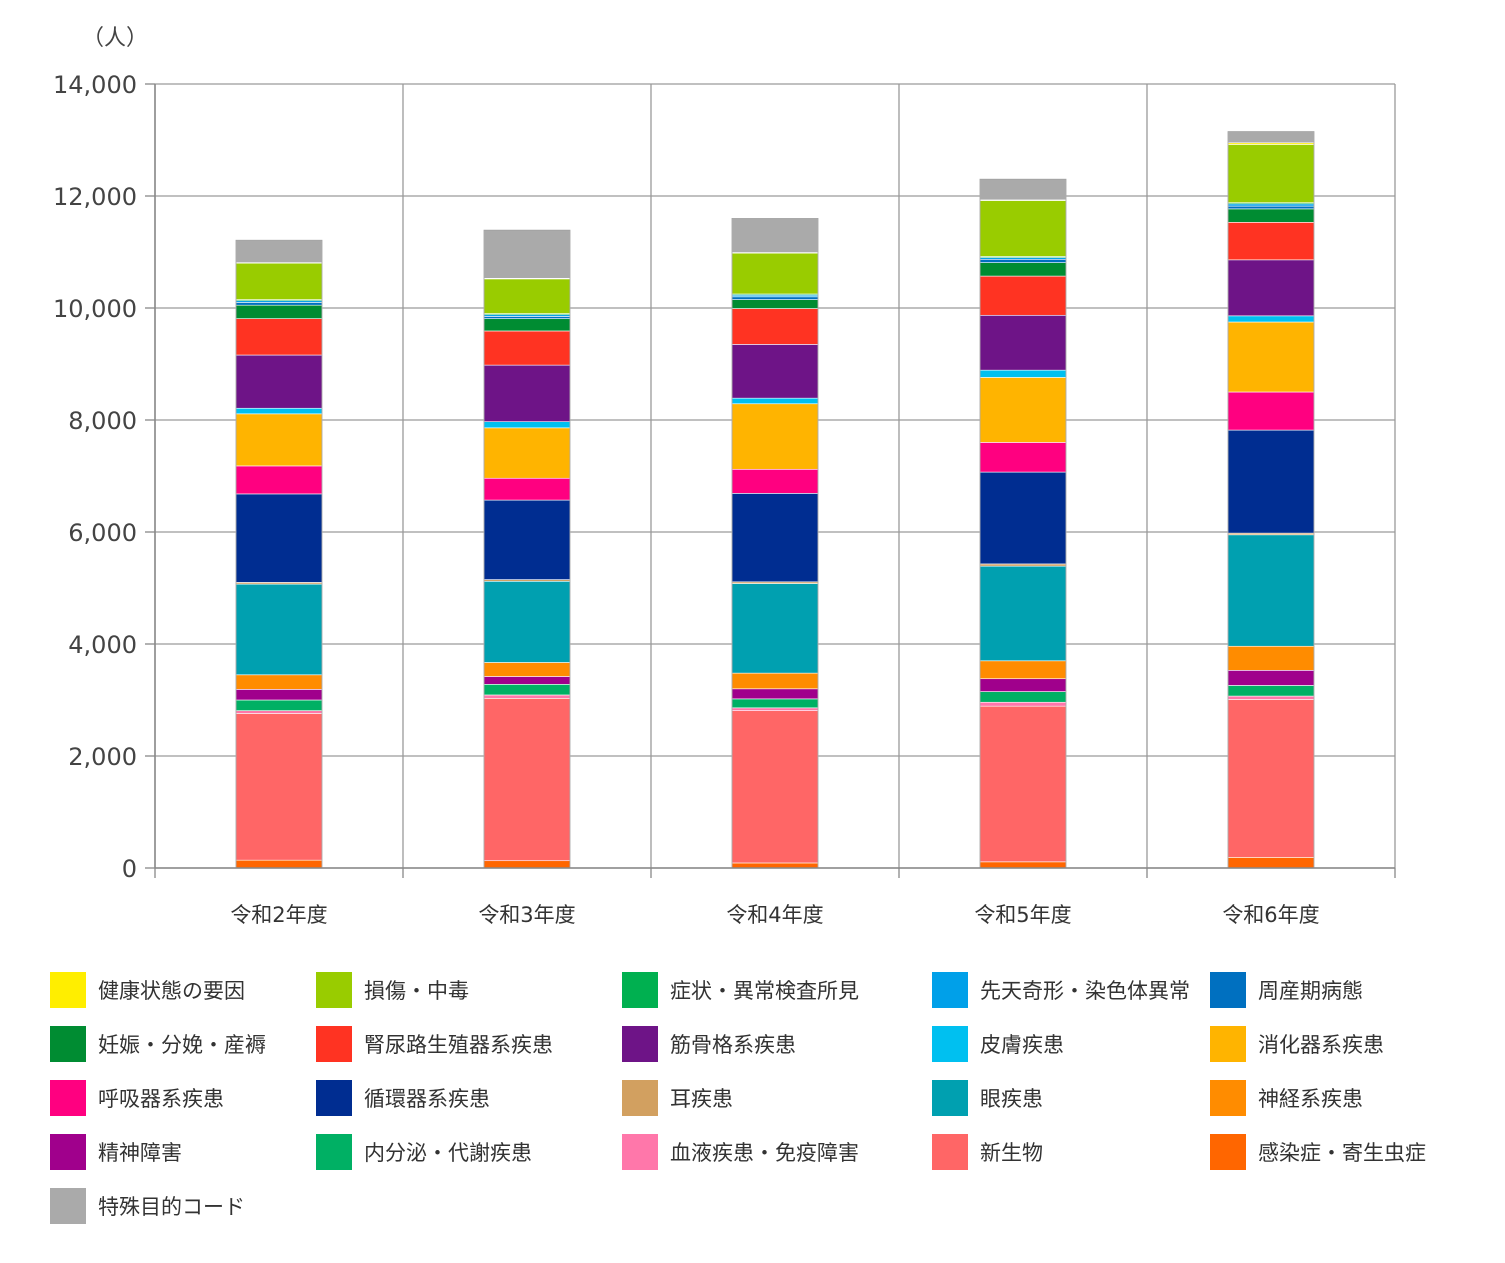  I want to click on y-tick-label: 8,000, so click(102, 421).